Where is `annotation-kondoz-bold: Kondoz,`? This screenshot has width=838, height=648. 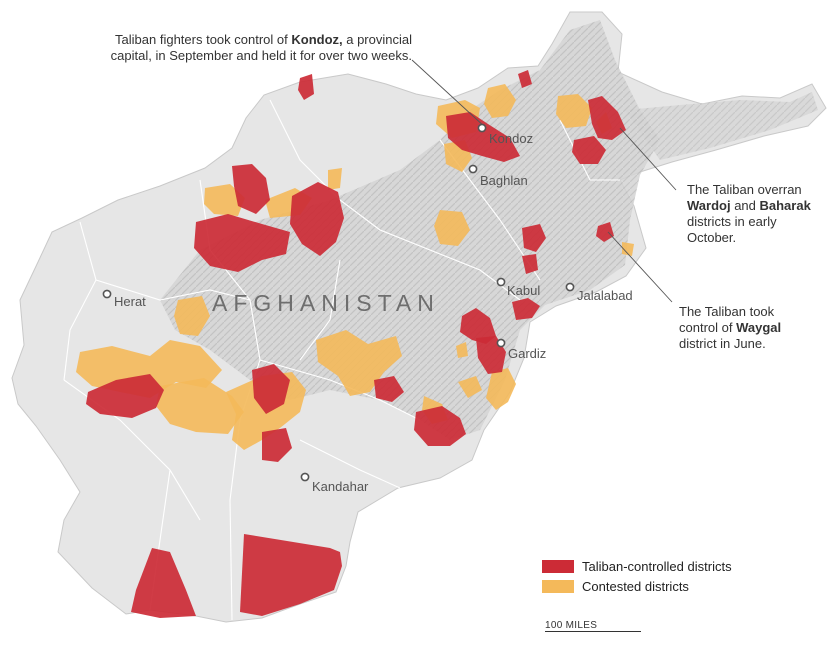
annotation-kondoz-bold: Kondoz, is located at coordinates (317, 39).